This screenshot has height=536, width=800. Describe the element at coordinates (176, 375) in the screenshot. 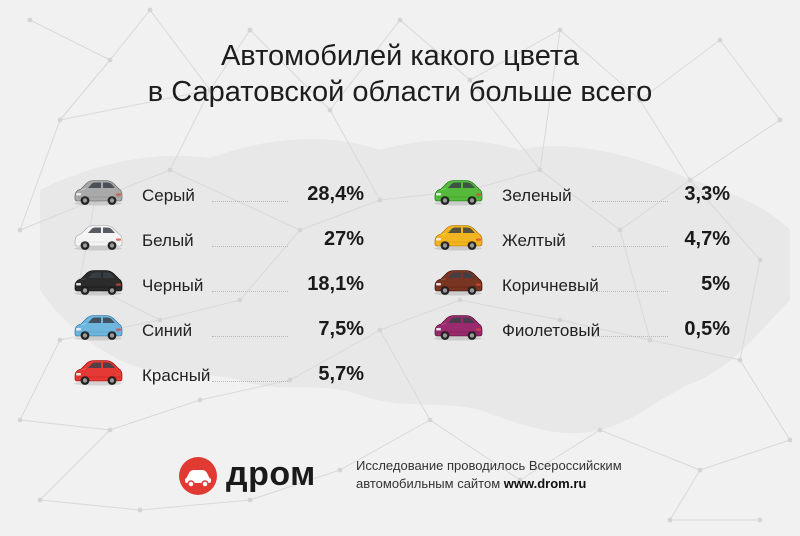

I see `color-label: Красный` at that location.